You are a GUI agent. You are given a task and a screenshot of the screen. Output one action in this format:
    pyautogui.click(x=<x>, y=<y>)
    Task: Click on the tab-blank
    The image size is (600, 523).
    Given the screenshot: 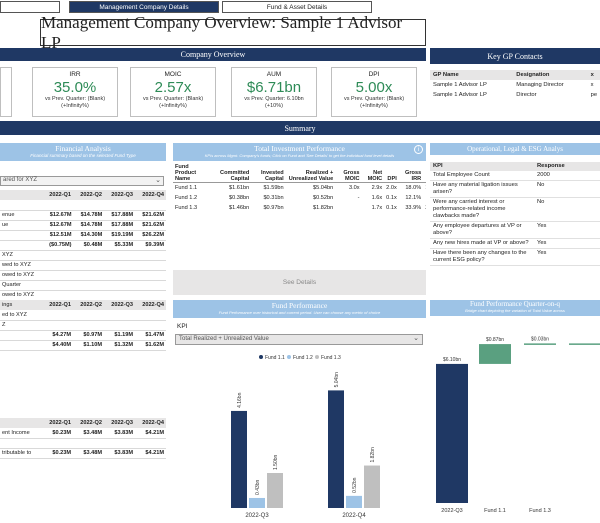 What is the action you would take?
    pyautogui.click(x=30, y=7)
    